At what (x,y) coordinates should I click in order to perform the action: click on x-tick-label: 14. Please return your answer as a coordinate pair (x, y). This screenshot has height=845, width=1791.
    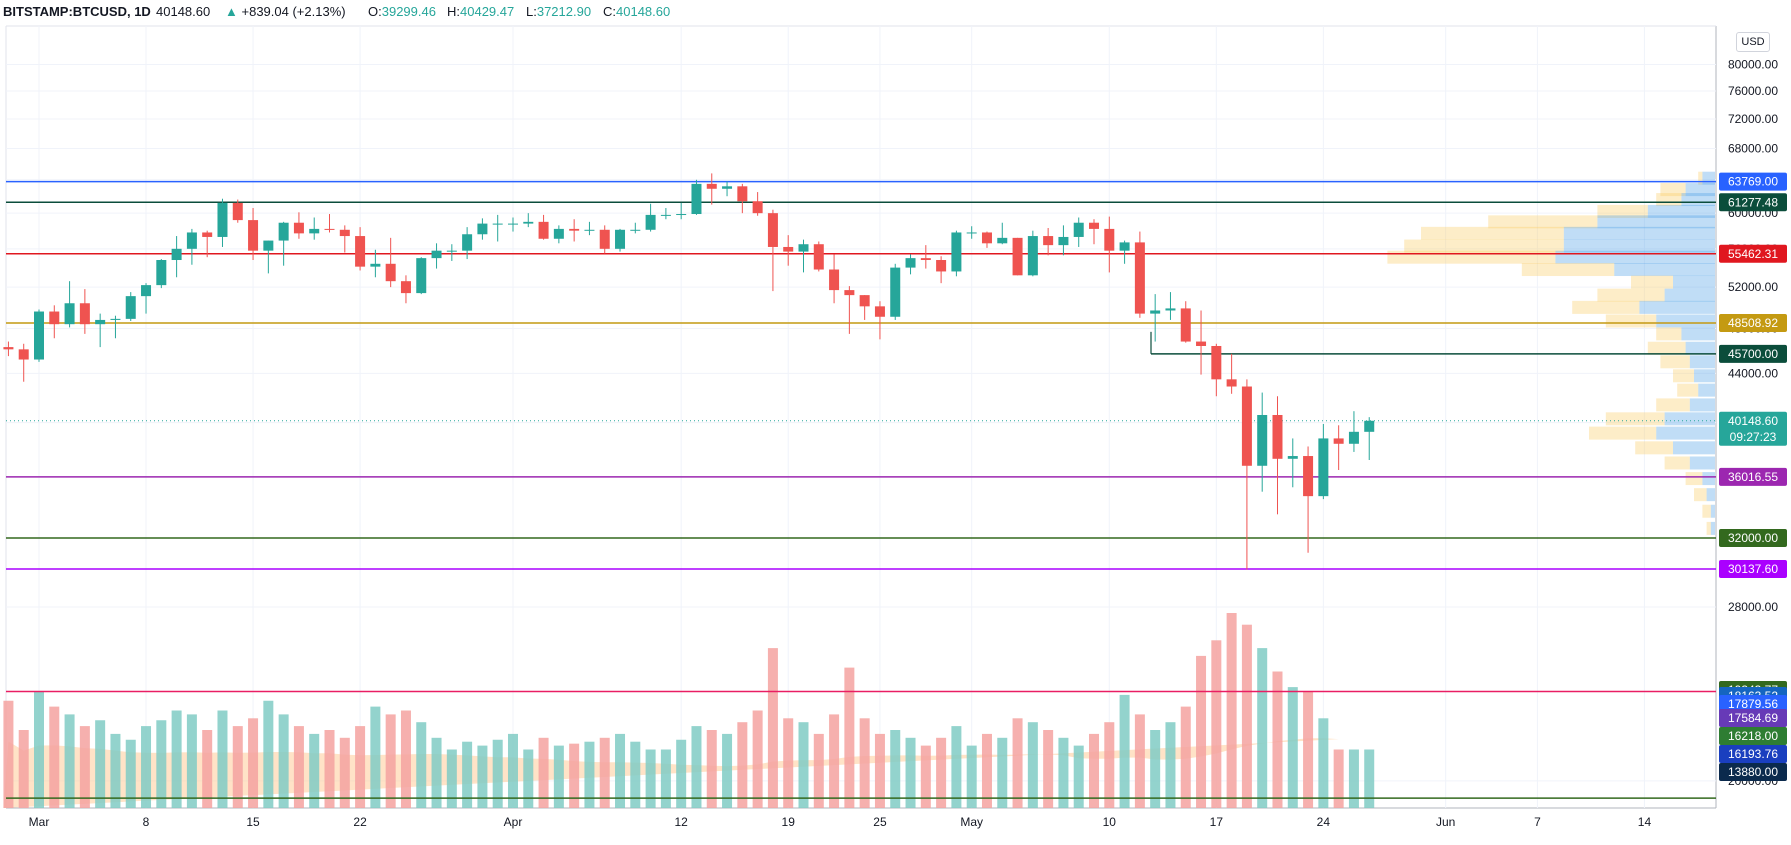
    Looking at the image, I should click on (1645, 822).